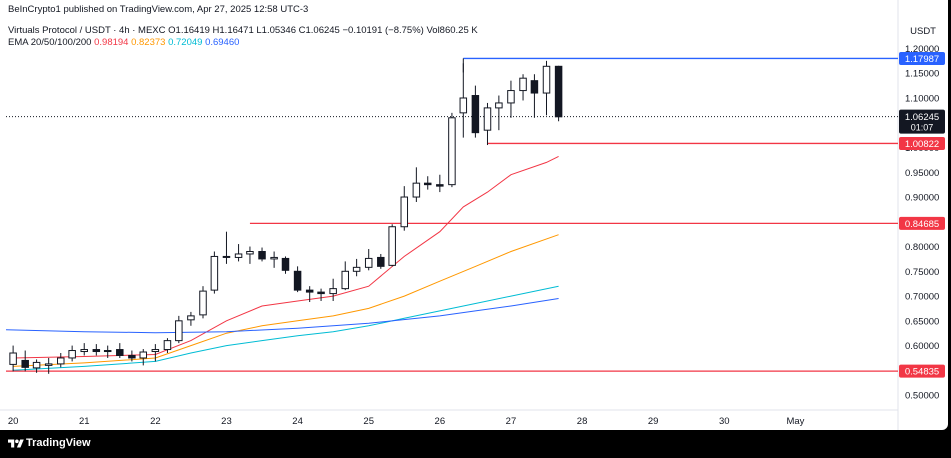  What do you see at coordinates (922, 247) in the screenshot?
I see `y-tick-label: 0.80000` at bounding box center [922, 247].